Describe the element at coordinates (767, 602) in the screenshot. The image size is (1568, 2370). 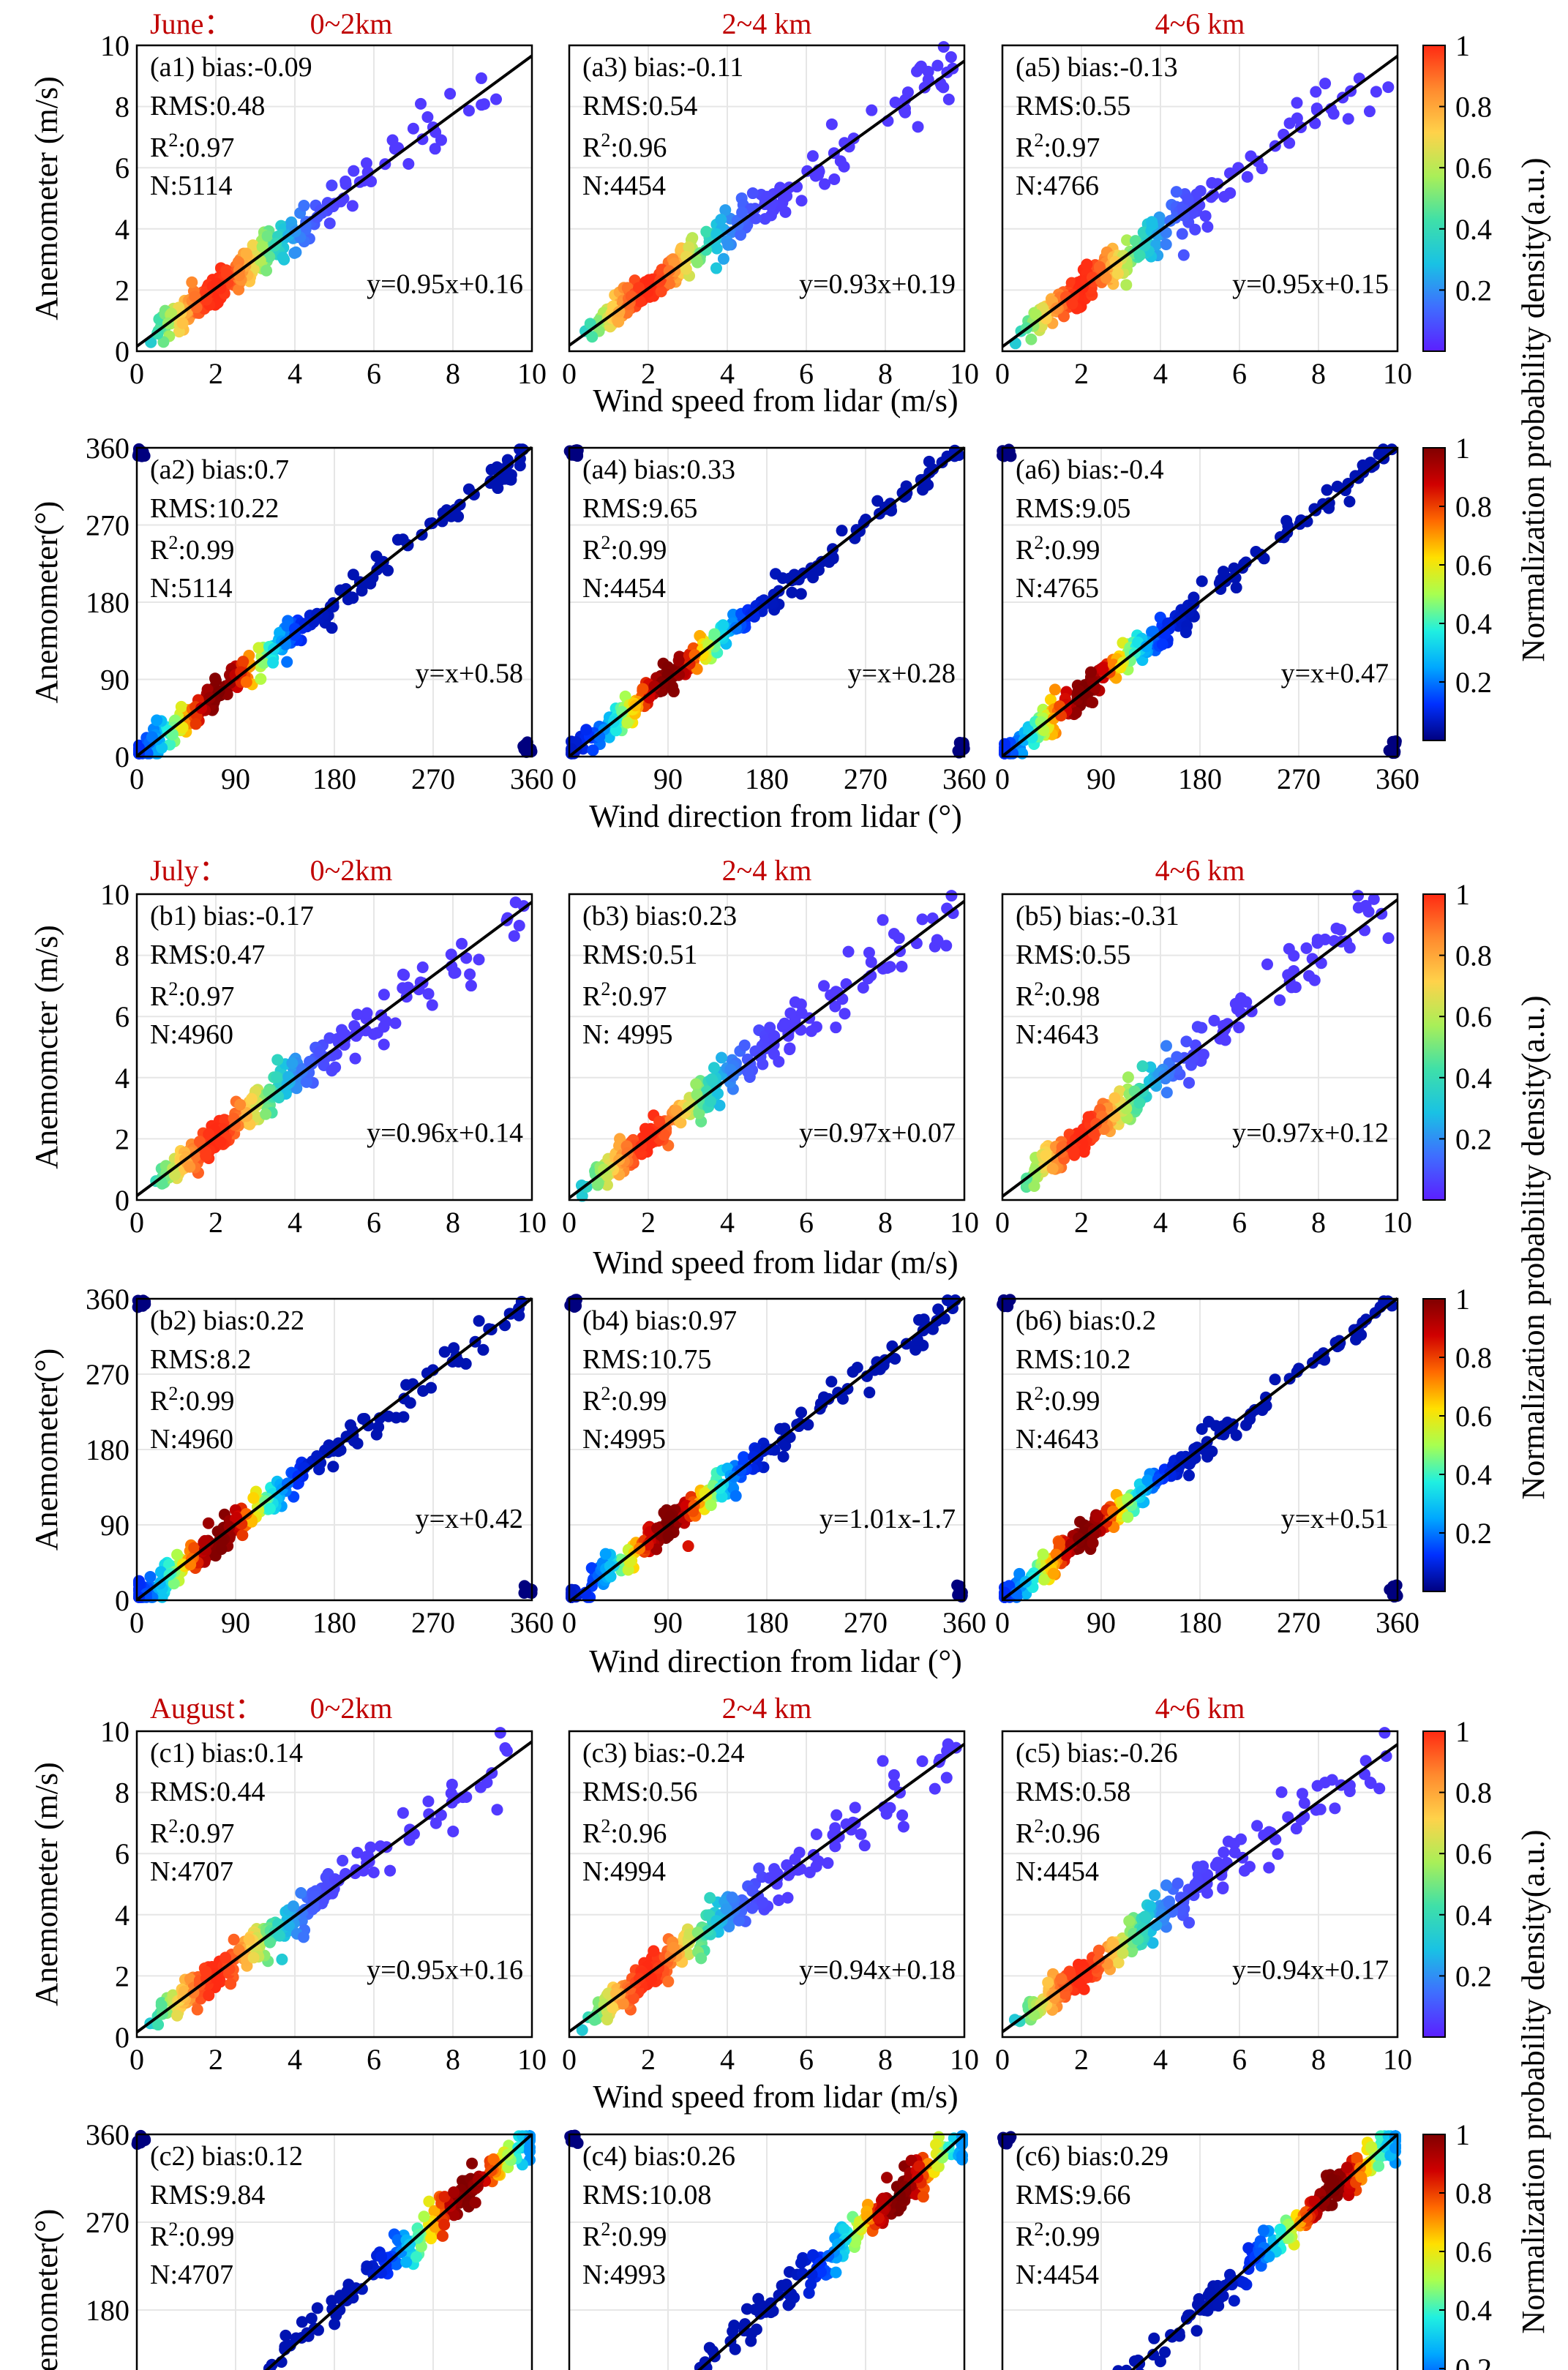
I see `axes-frame` at that location.